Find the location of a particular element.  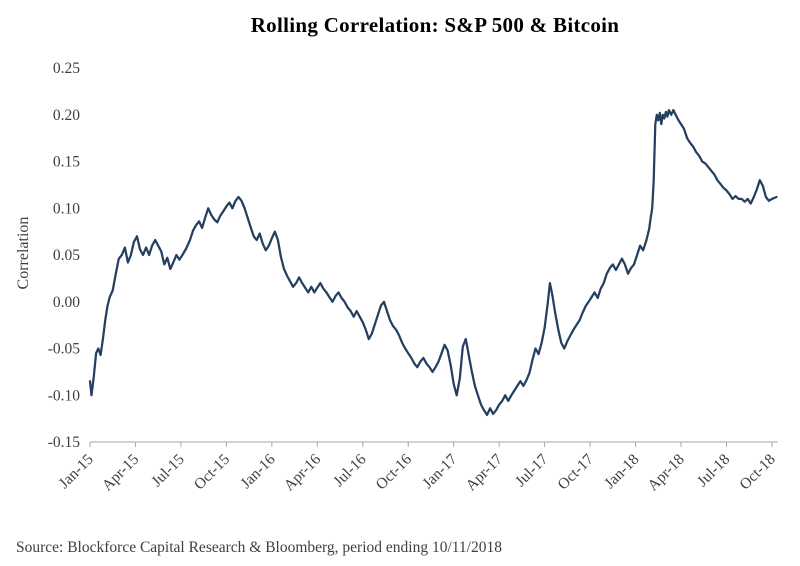

x-tick-label: Jul-17 is located at coordinates (532, 471).